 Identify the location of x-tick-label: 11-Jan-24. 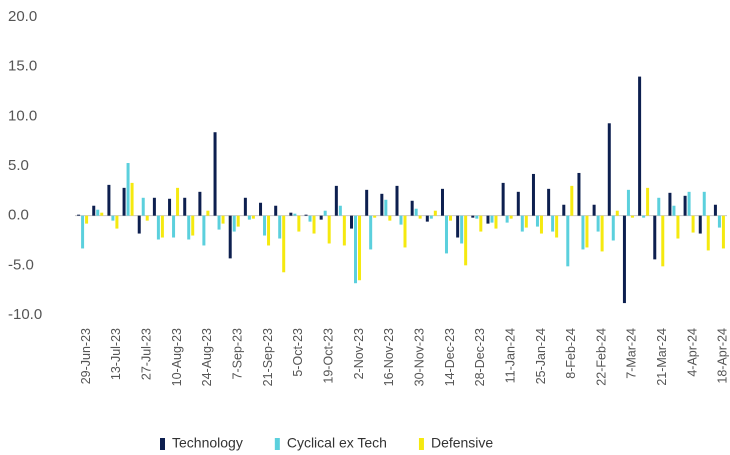
(510, 355).